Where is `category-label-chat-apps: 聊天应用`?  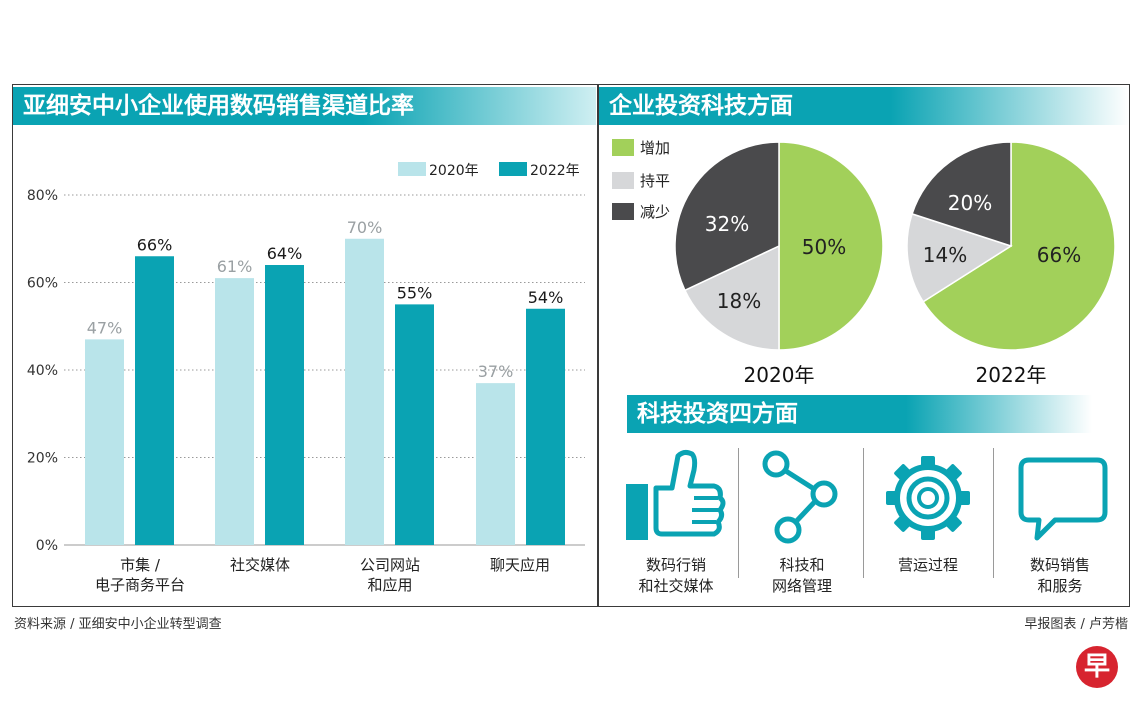 category-label-chat-apps: 聊天应用 is located at coordinates (519, 565).